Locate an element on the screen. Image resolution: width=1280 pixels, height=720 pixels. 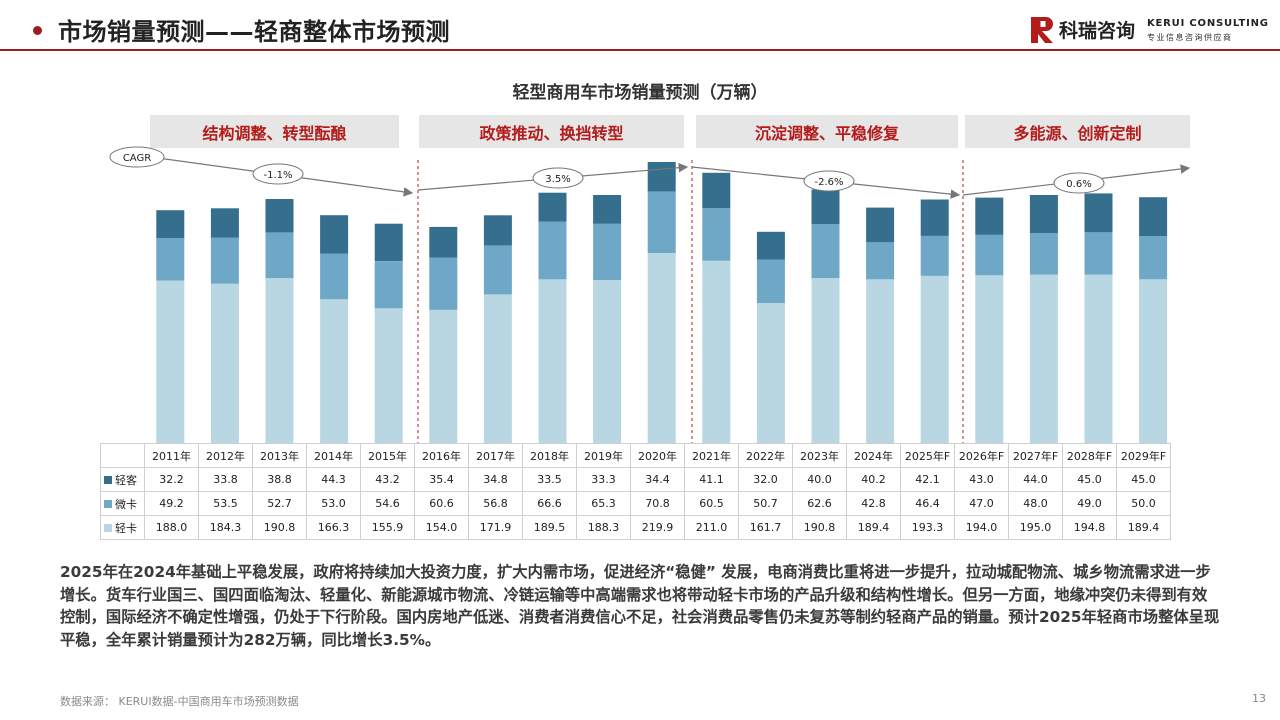
legend-swatch-micro-truck is located at coordinates (108, 503).